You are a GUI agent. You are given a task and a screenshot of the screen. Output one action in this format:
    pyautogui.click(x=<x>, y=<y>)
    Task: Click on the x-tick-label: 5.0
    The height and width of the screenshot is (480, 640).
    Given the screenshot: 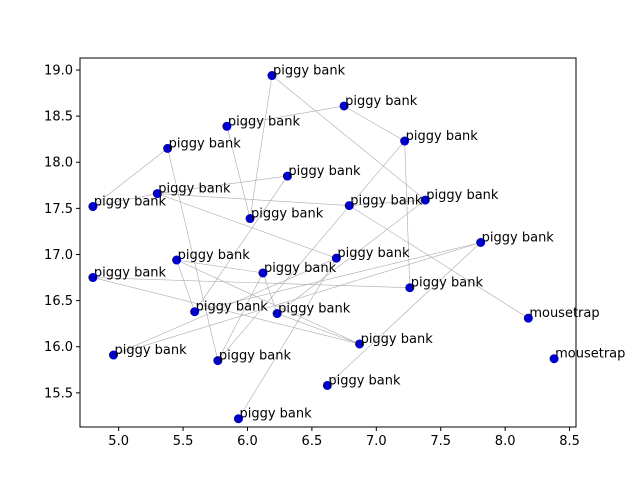 What is the action you would take?
    pyautogui.click(x=118, y=441)
    